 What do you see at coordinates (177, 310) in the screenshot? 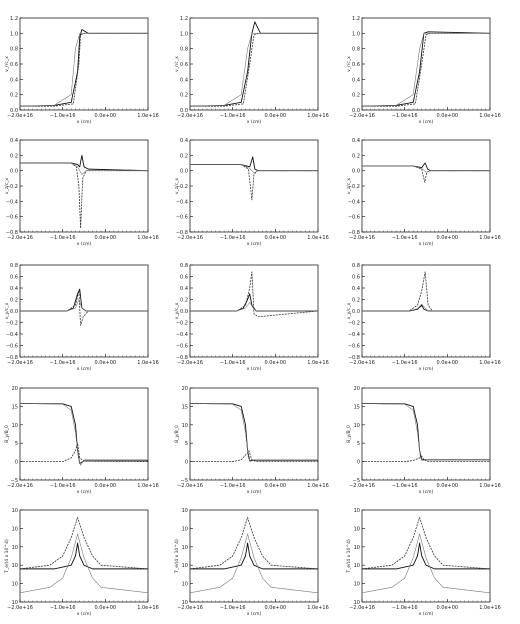
I see `y-axis-label: v_y/c_x` at bounding box center [177, 310].